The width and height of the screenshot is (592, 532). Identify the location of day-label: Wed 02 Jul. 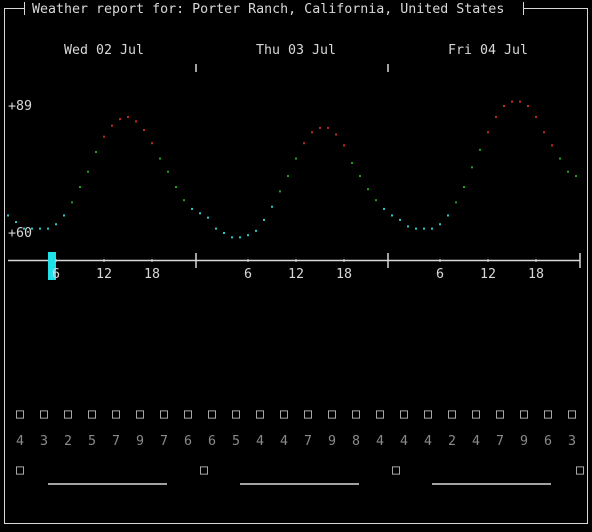
(104, 50).